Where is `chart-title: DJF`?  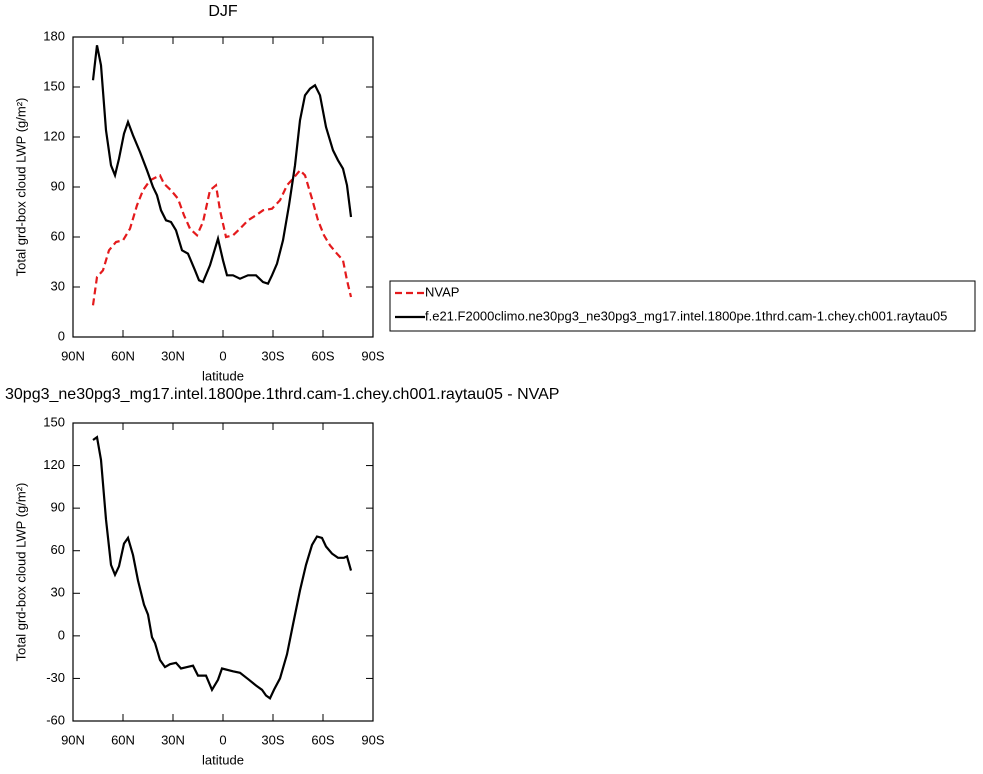 chart-title: DJF is located at coordinates (223, 11).